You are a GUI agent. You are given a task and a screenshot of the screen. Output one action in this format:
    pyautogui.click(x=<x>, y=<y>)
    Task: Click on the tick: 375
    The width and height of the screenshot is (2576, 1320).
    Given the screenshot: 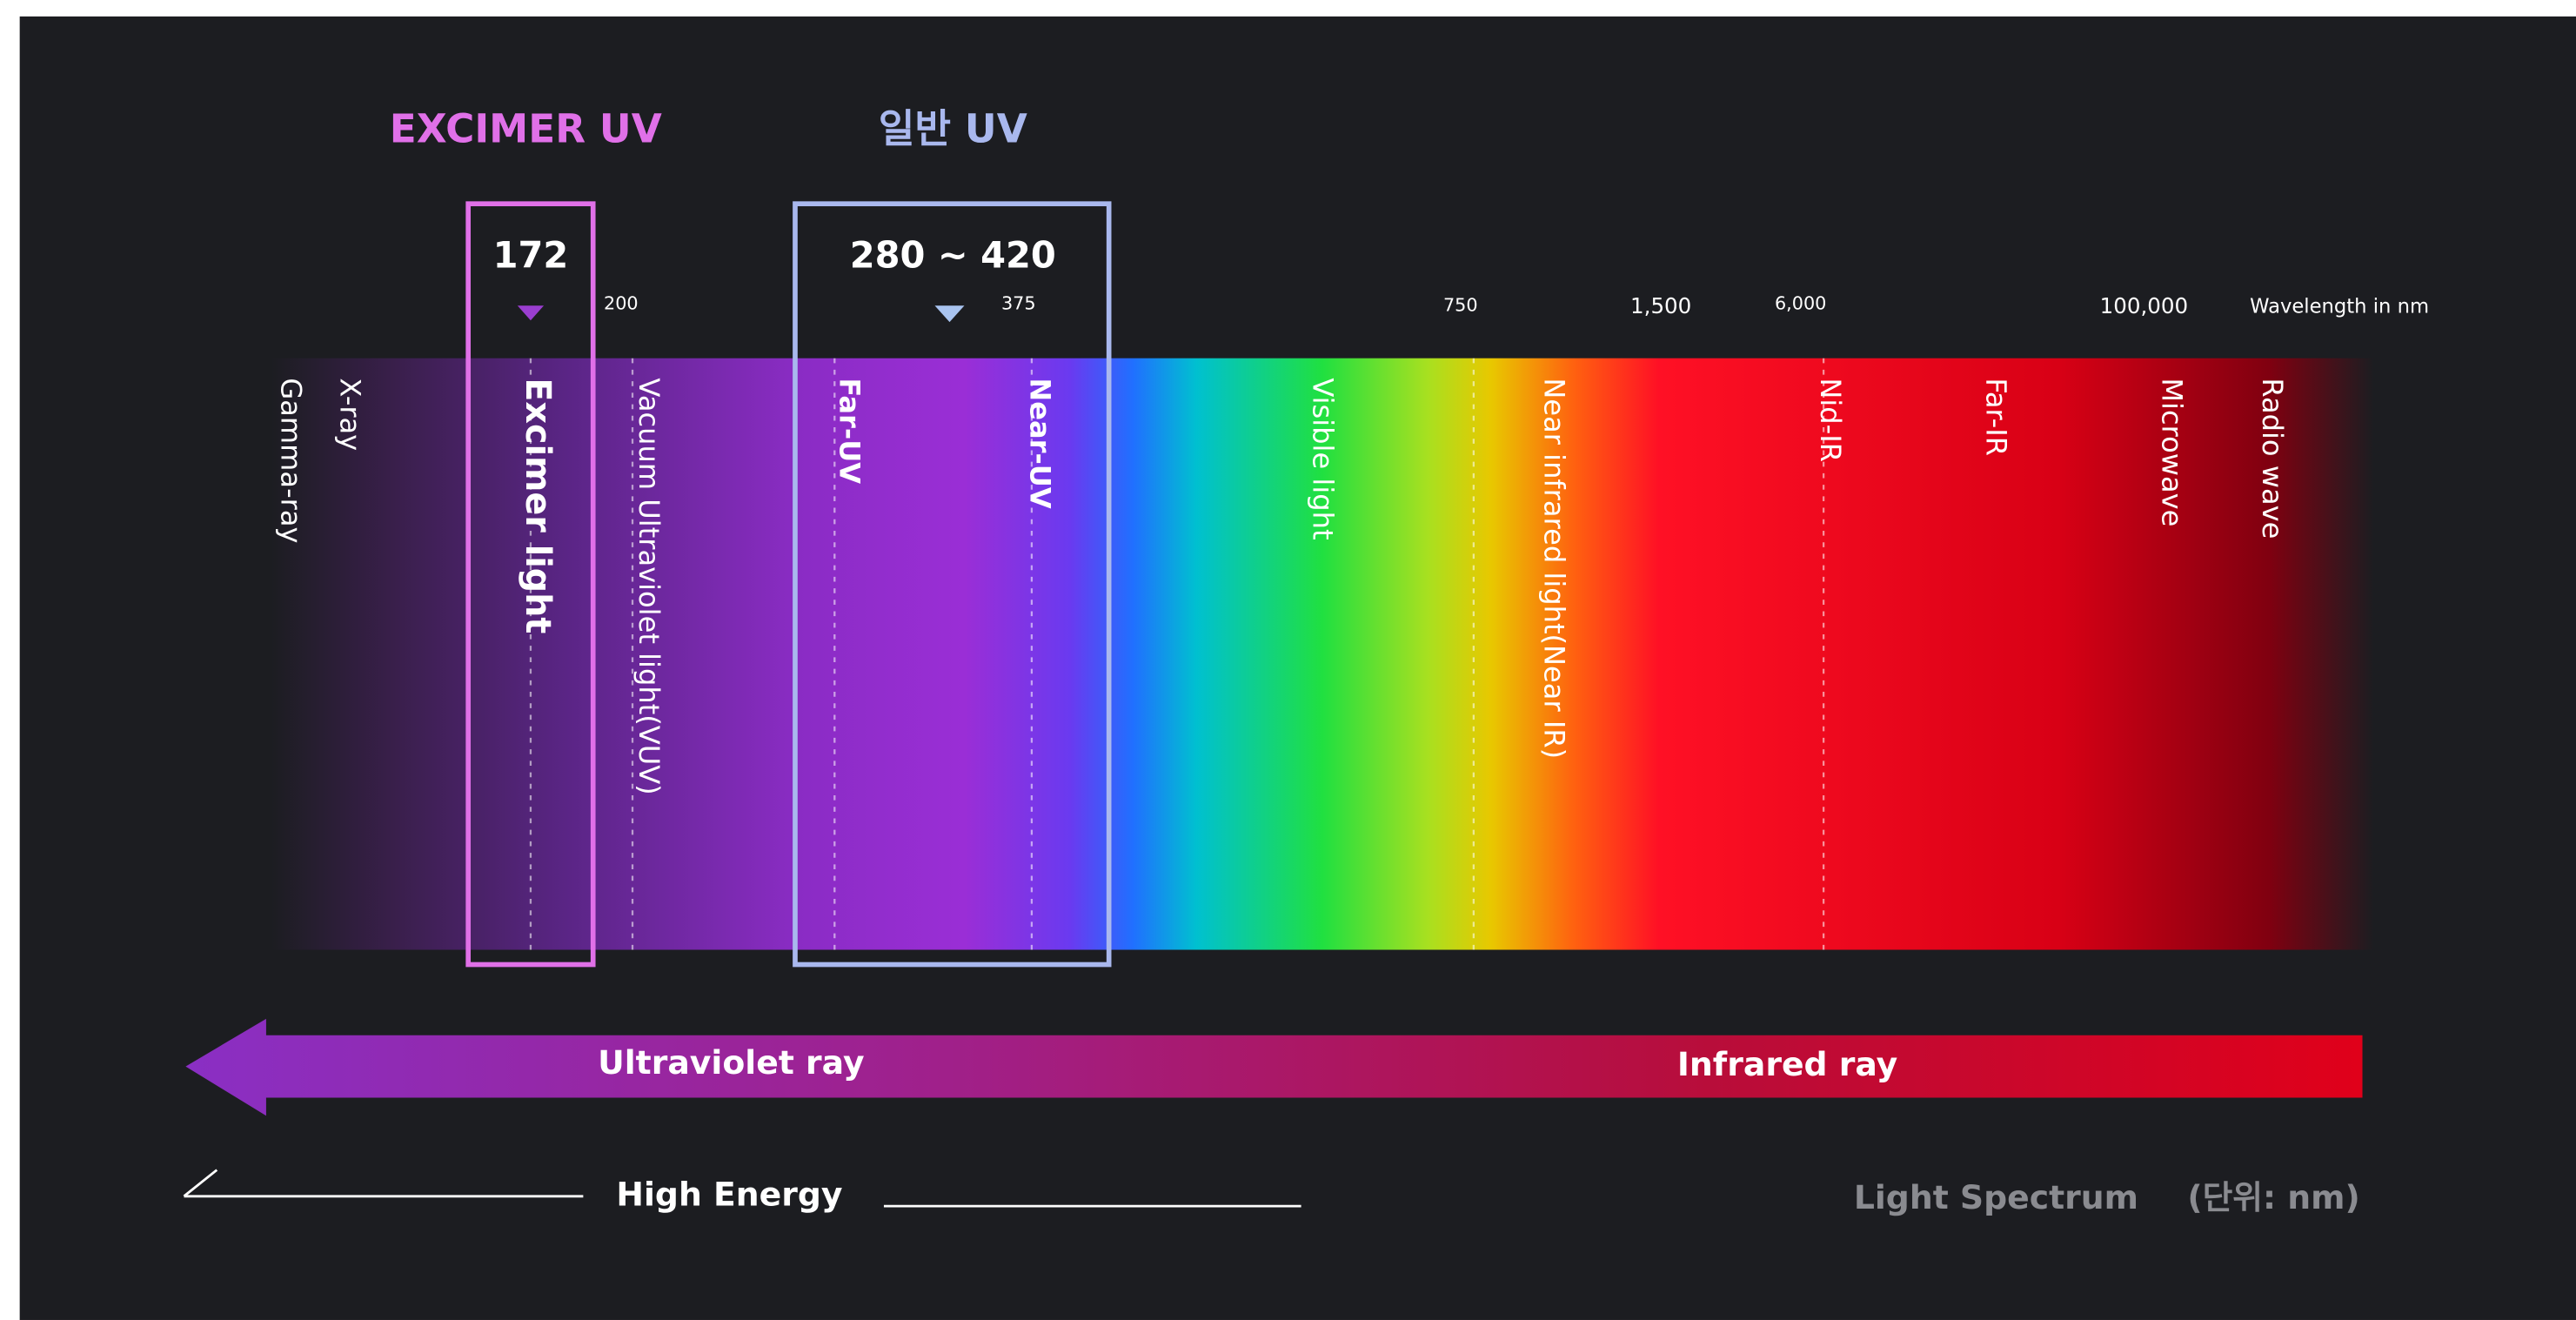 What is the action you would take?
    pyautogui.click(x=1018, y=302)
    